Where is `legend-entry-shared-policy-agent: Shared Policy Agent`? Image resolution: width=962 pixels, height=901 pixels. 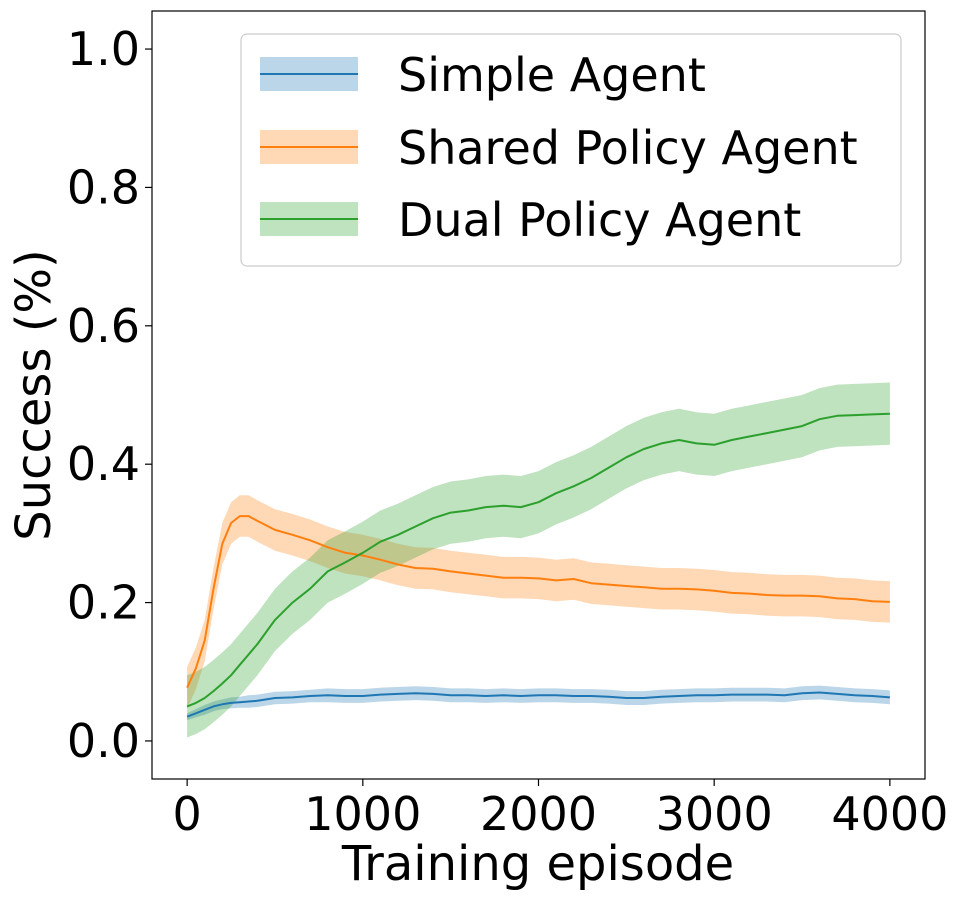
legend-entry-shared-policy-agent: Shared Policy Agent is located at coordinates (559, 148).